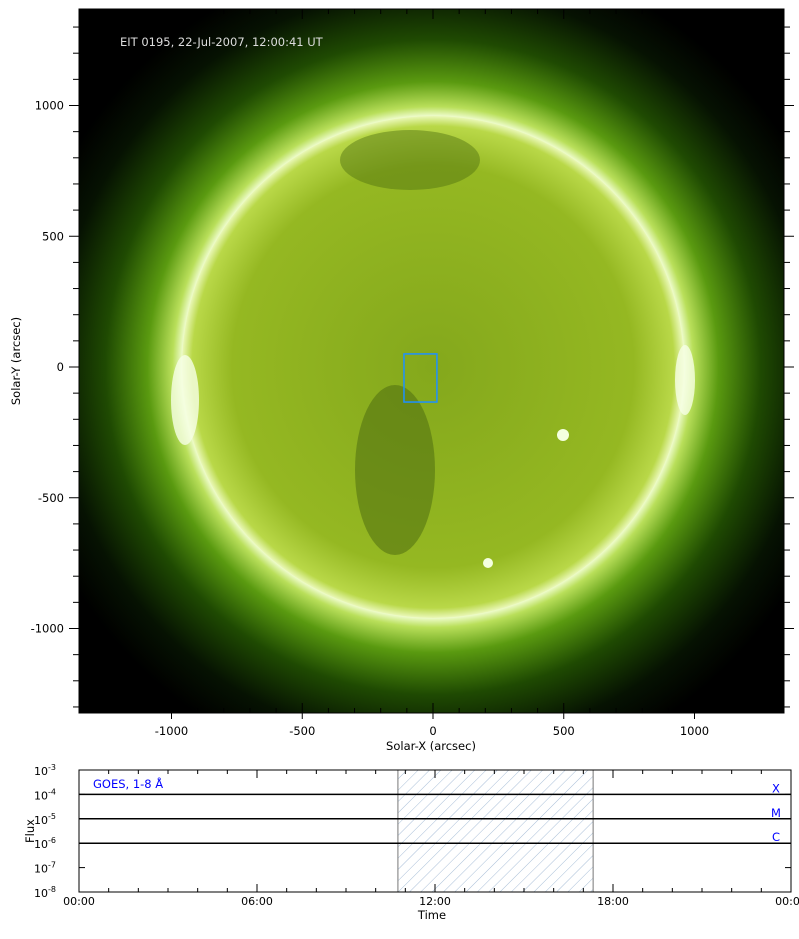 The width and height of the screenshot is (799, 939). What do you see at coordinates (53, 236) in the screenshot?
I see `y-tick-label: 500` at bounding box center [53, 236].